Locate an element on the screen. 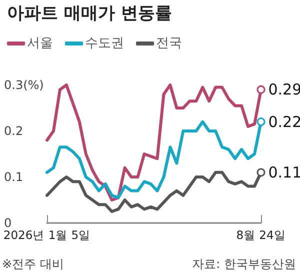 Image resolution: width=300 pixels, height=272 pixels. x-tick-label: 2026년 1월 5일 is located at coordinates (47, 235).